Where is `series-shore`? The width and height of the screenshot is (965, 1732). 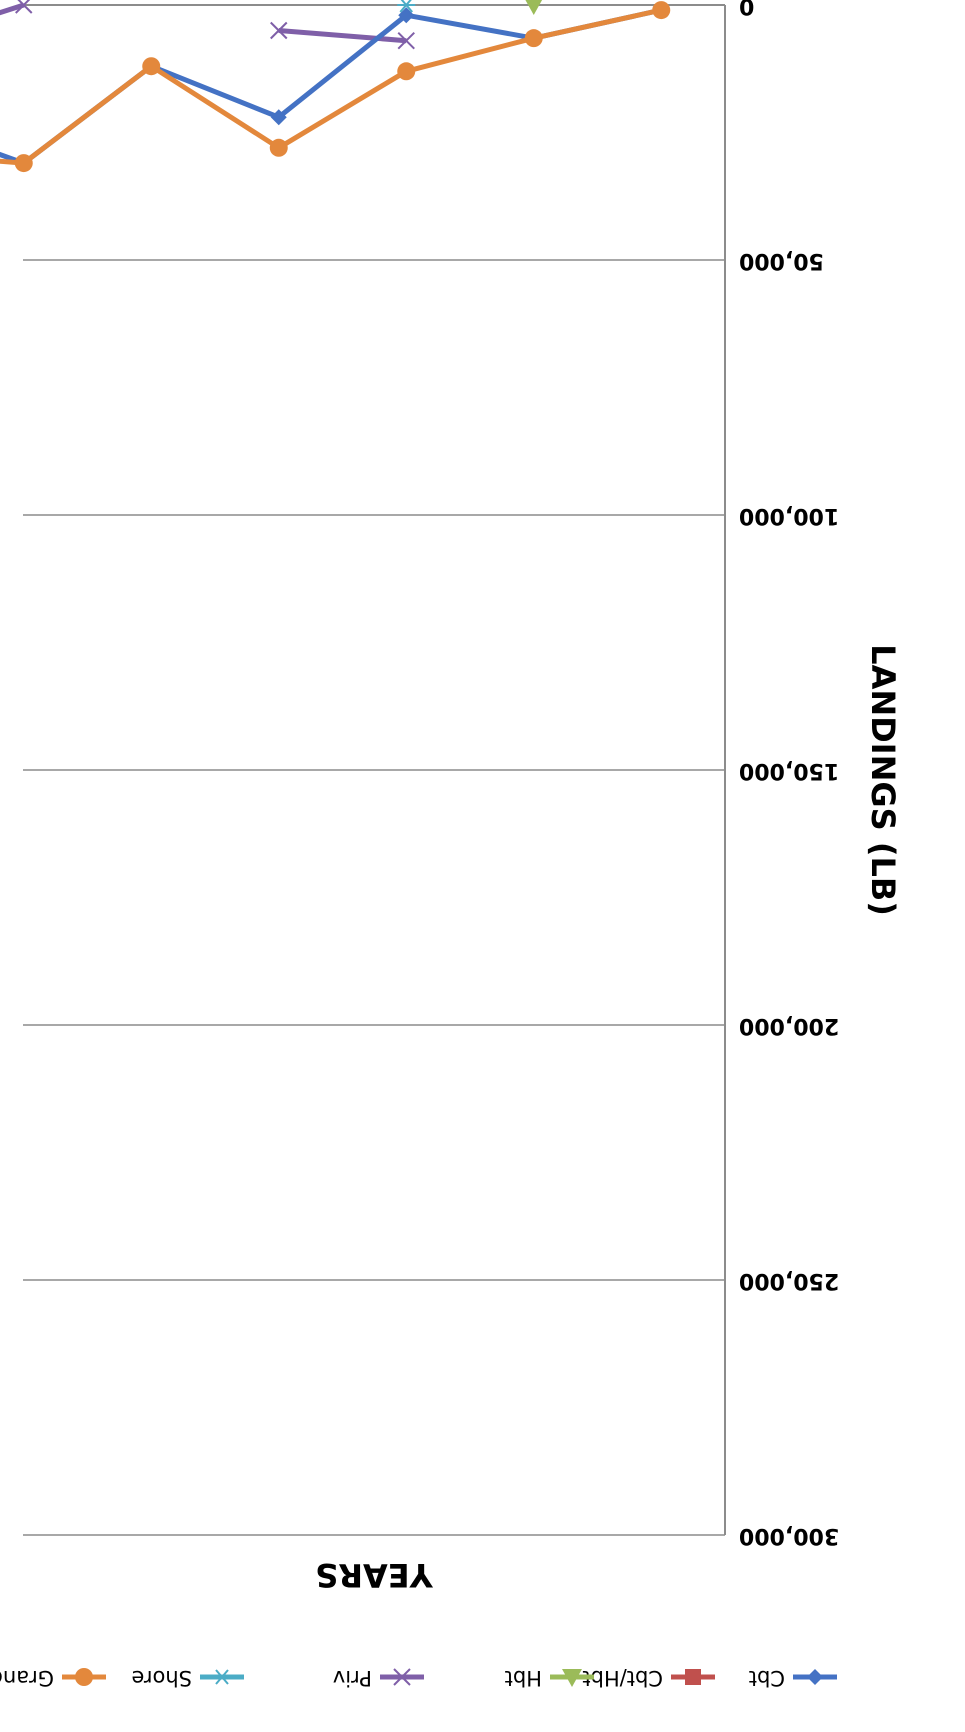 series-shore is located at coordinates (406, 6).